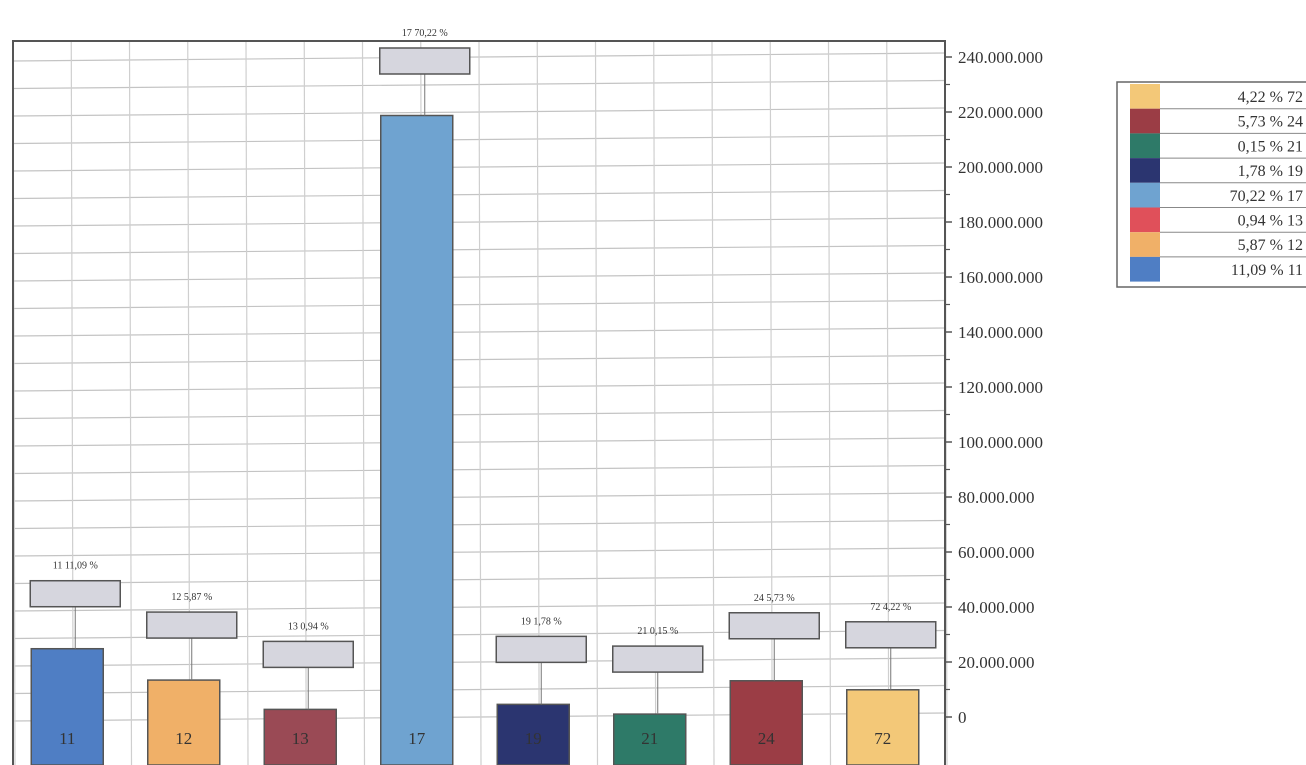  What do you see at coordinates (1266, 196) in the screenshot?
I see `legend-entry-label: 70,22 % 17` at bounding box center [1266, 196].